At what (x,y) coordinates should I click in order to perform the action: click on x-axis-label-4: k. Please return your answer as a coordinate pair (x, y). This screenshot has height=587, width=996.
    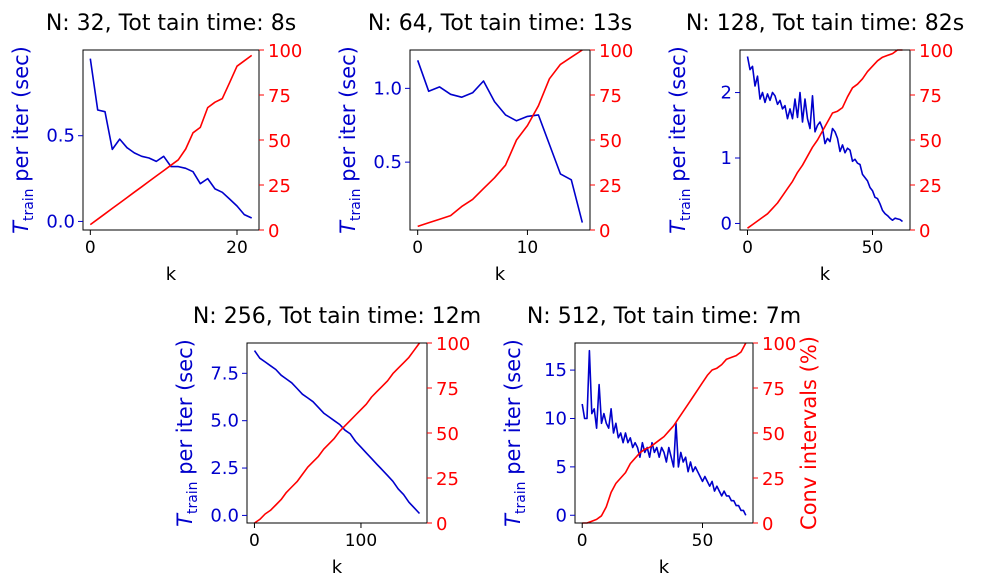
    Looking at the image, I should click on (337, 567).